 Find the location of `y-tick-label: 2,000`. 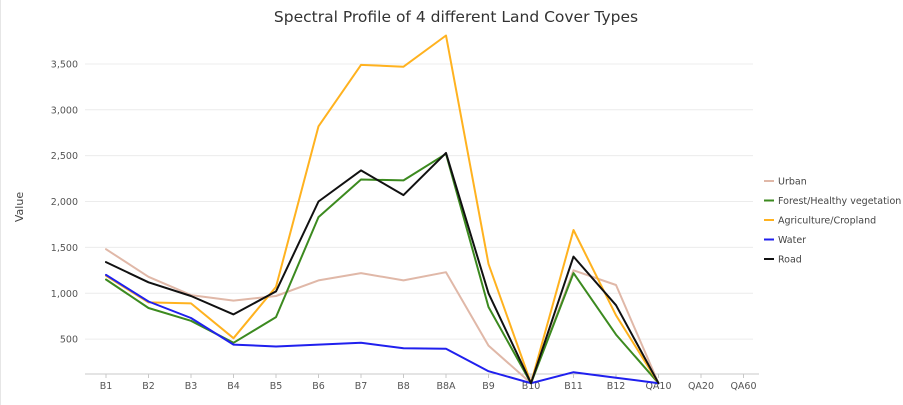

y-tick-label: 2,000 is located at coordinates (64, 202).